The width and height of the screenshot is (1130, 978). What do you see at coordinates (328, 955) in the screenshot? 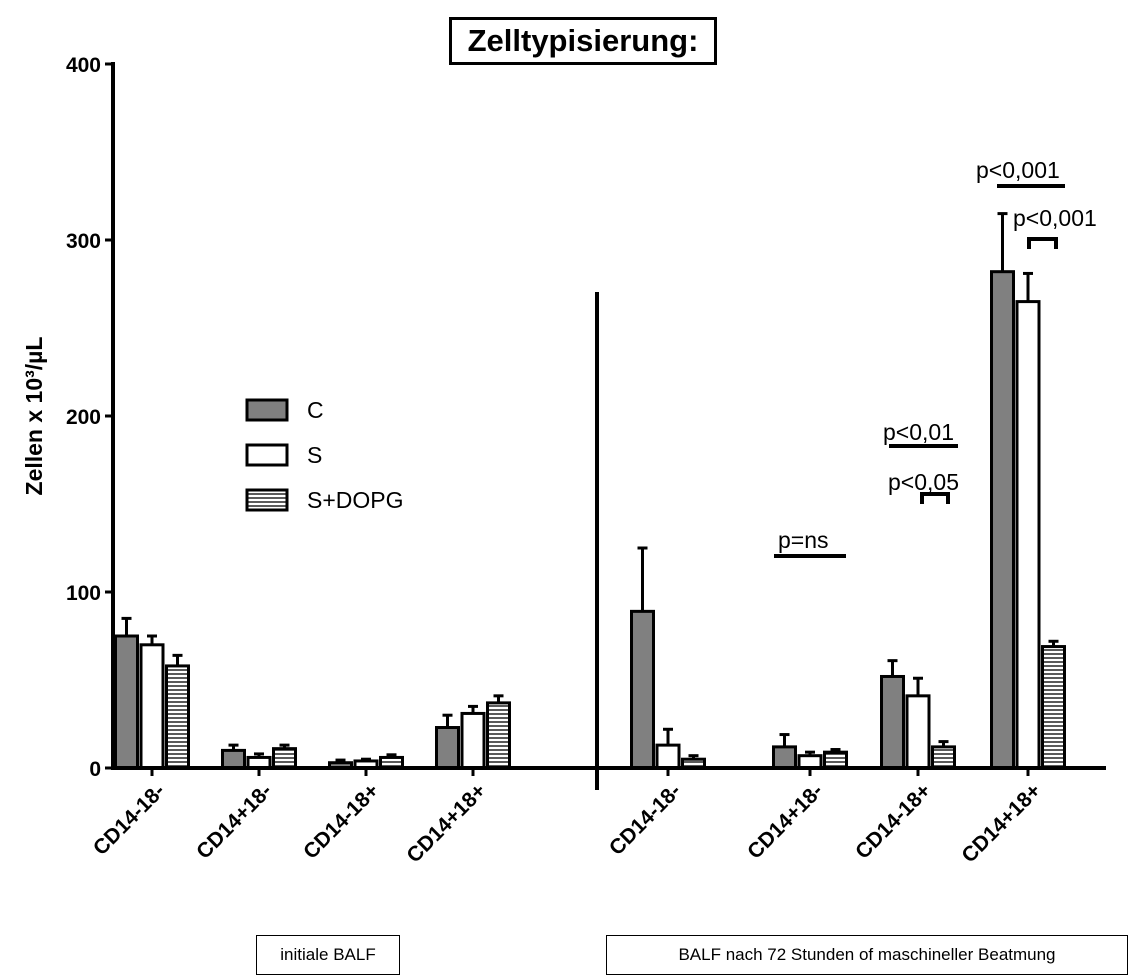
I see `group-note-initial: initiale BALF` at bounding box center [328, 955].